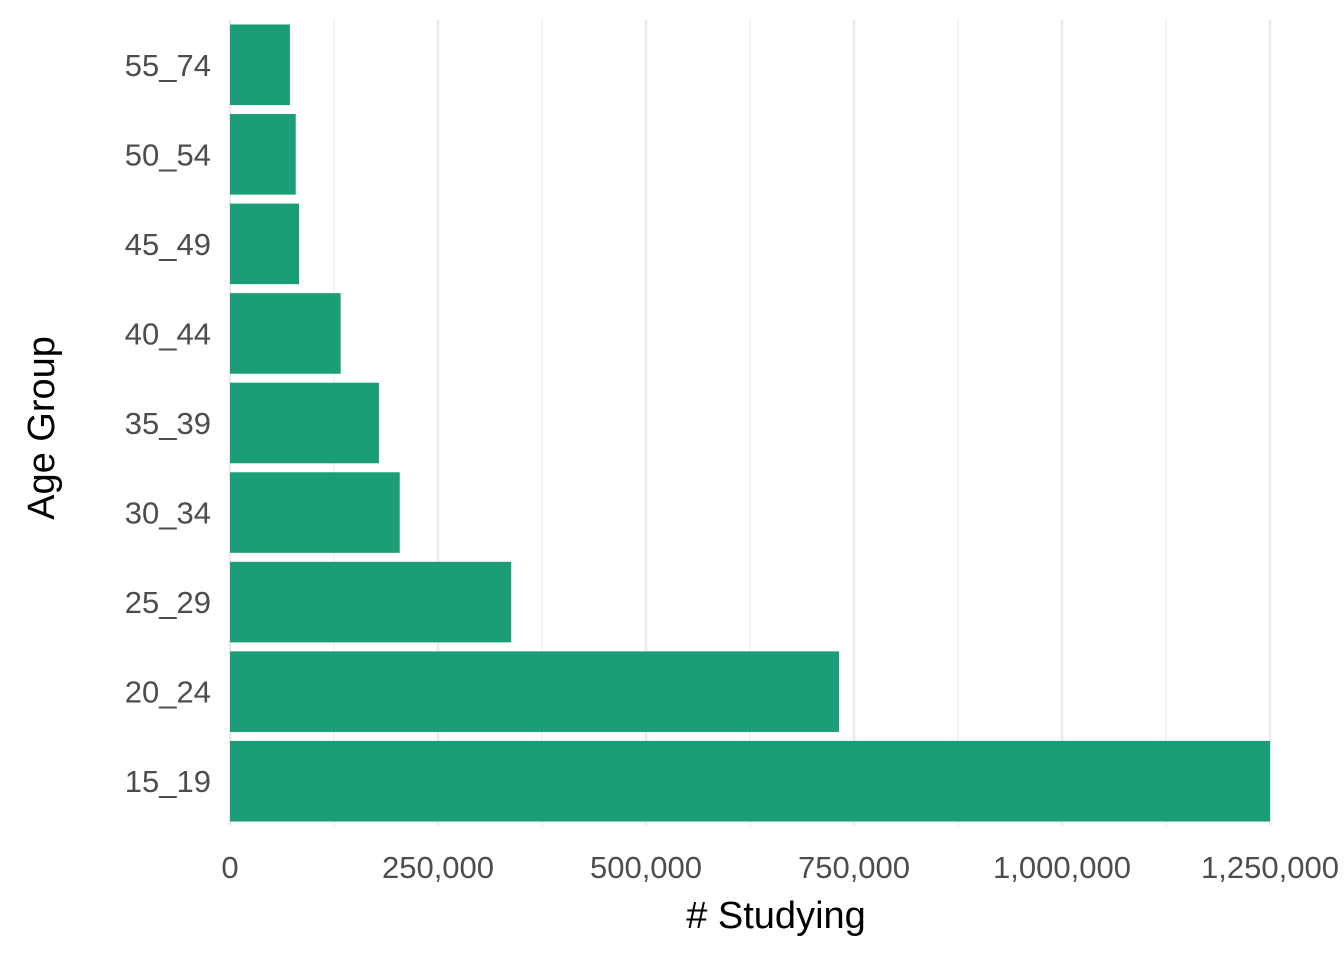 The image size is (1344, 960). Describe the element at coordinates (168, 781) in the screenshot. I see `y-tick-label: 15_19` at that location.